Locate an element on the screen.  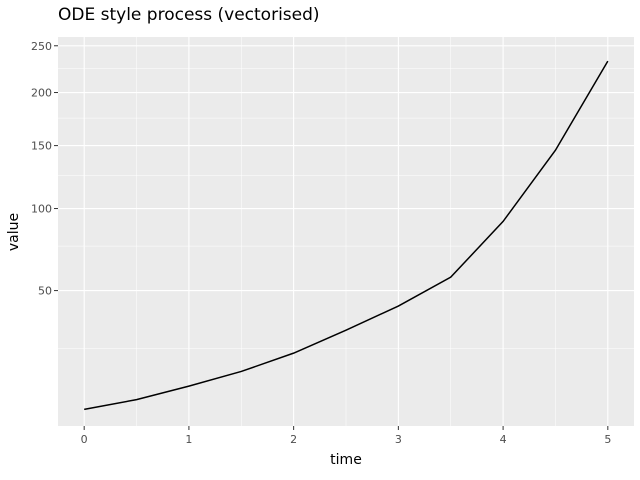
x-tick-label: 0 is located at coordinates (84, 439).